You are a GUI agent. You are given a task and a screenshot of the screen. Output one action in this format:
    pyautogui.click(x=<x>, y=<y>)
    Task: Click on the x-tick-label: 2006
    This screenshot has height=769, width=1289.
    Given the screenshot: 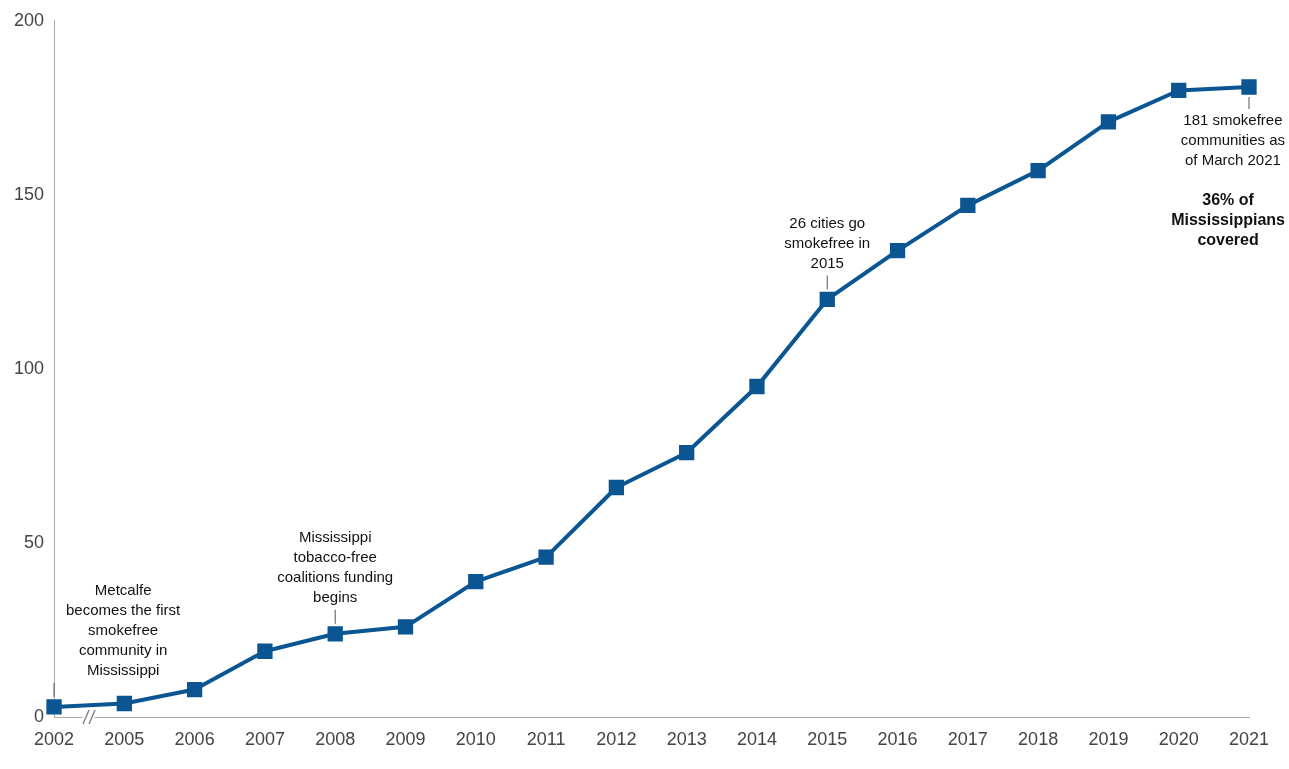 What is the action you would take?
    pyautogui.click(x=194, y=739)
    